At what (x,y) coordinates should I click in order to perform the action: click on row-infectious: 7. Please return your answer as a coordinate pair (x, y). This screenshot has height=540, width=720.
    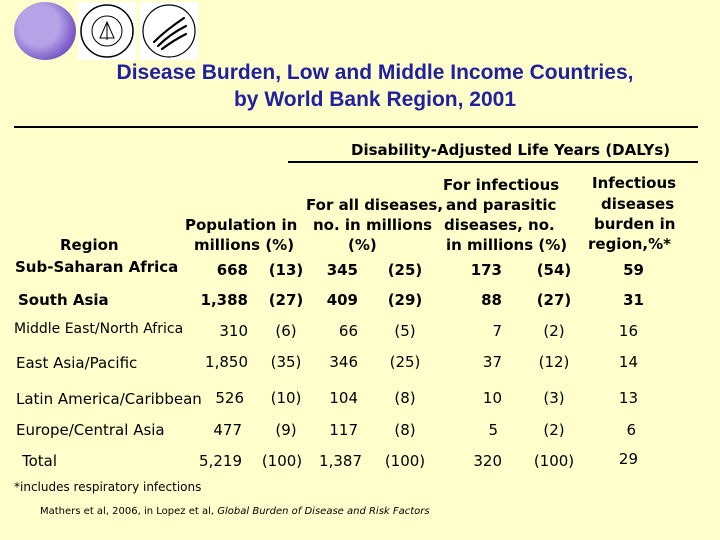
    Looking at the image, I should click on (497, 331).